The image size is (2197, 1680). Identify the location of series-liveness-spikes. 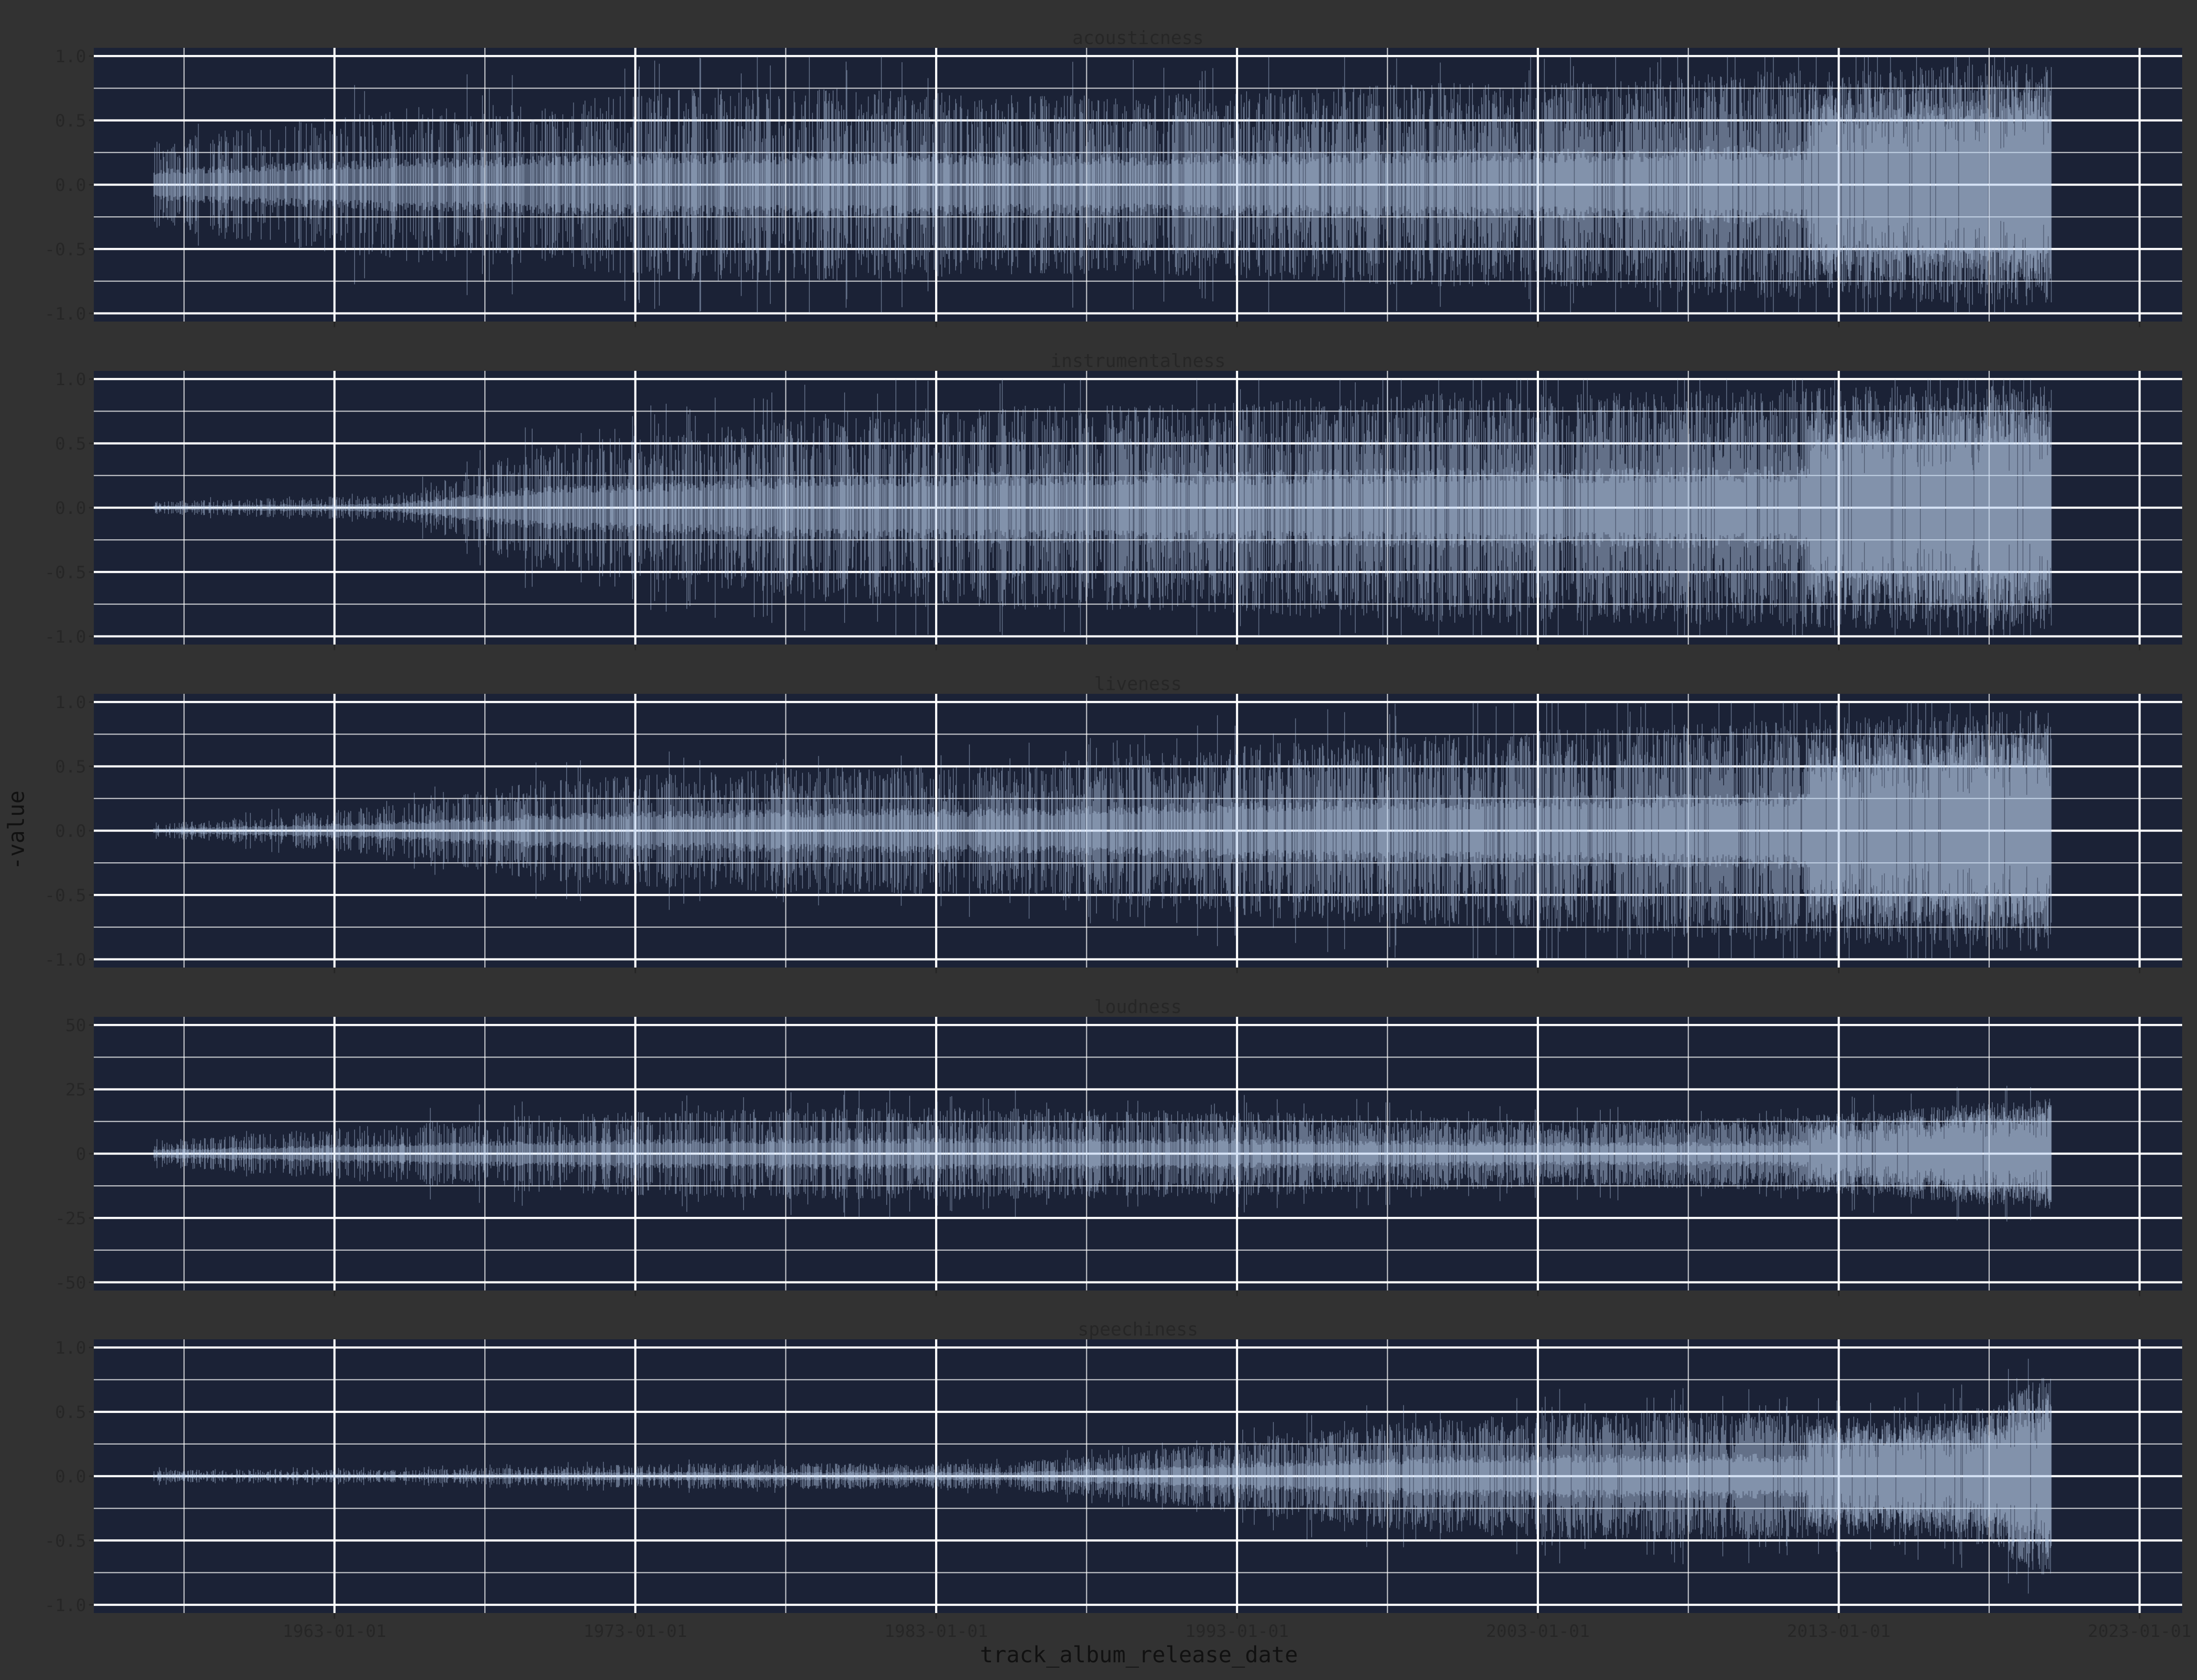
(1104, 830).